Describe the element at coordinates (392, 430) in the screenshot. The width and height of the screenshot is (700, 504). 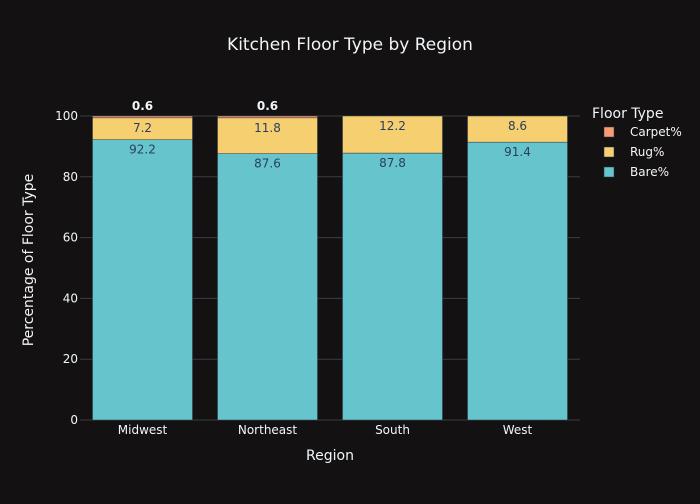
I see `x-tick-label: South` at that location.